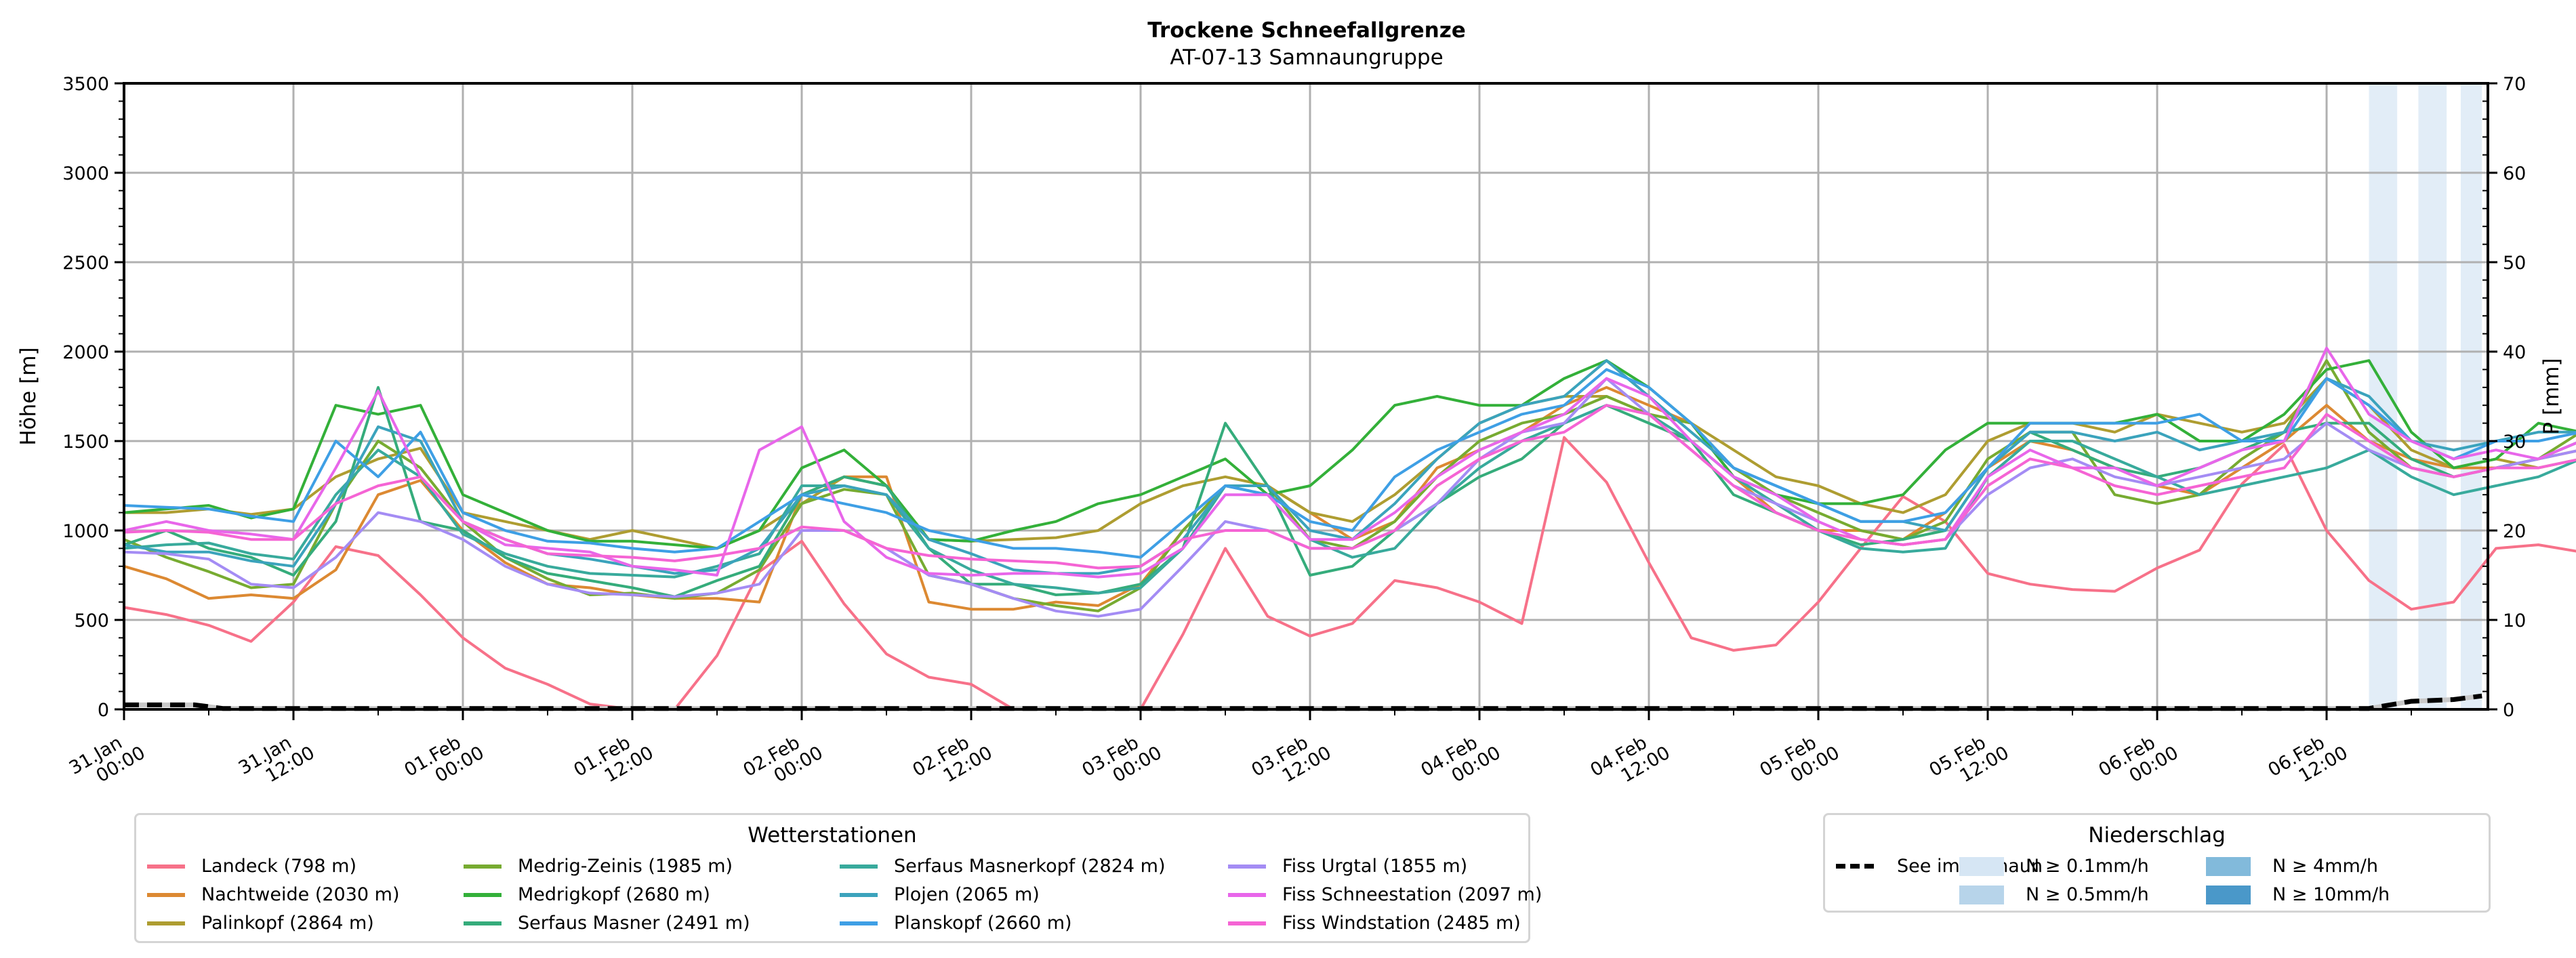 The width and height of the screenshot is (2576, 958). Describe the element at coordinates (28, 396) in the screenshot. I see `y-axis-label: Höhe [m]` at that location.